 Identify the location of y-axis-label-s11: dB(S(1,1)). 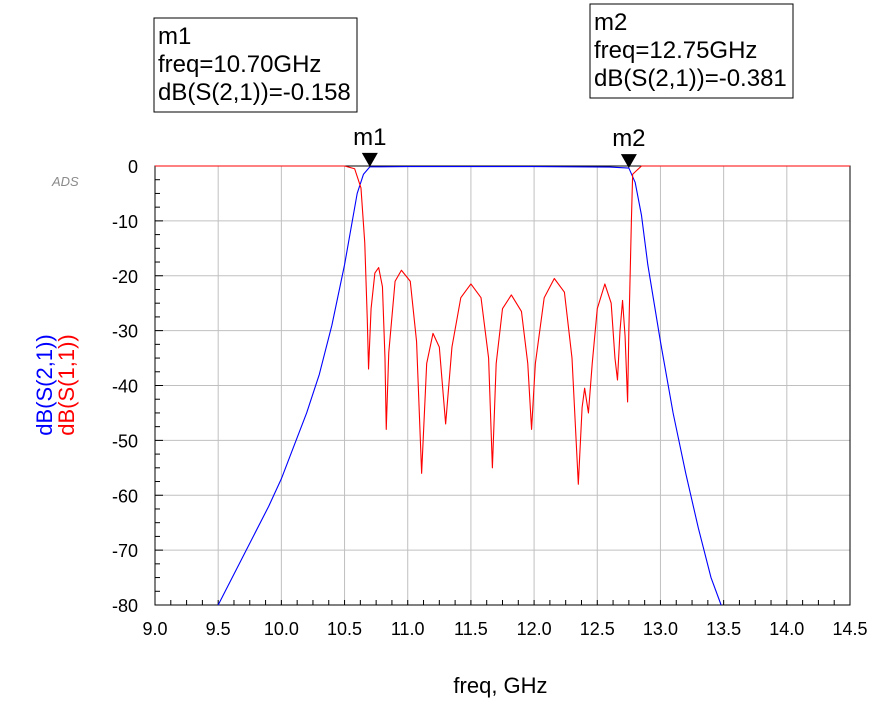
(66, 384).